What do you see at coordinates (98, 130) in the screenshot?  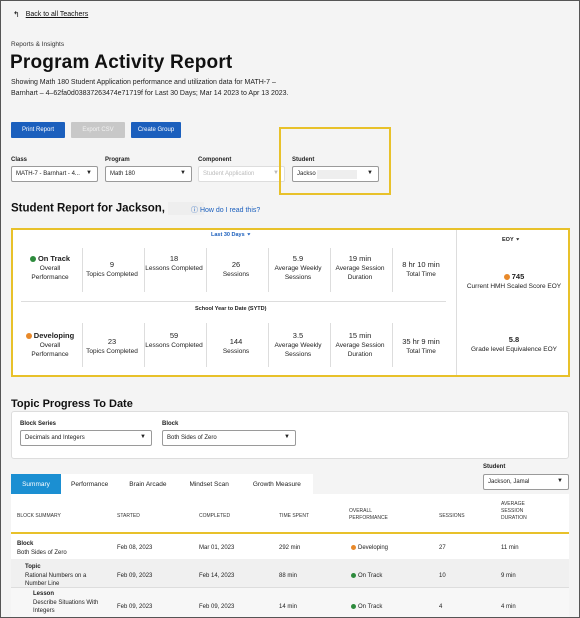 I see `export-csv-button: Export CSV` at bounding box center [98, 130].